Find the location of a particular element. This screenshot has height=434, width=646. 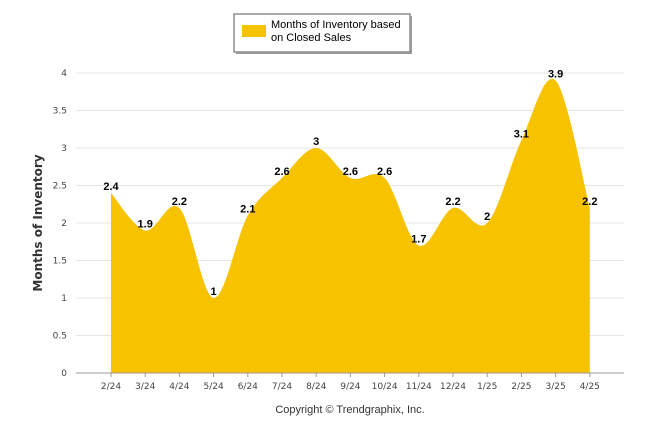

y-tick-label: 2 is located at coordinates (64, 224).